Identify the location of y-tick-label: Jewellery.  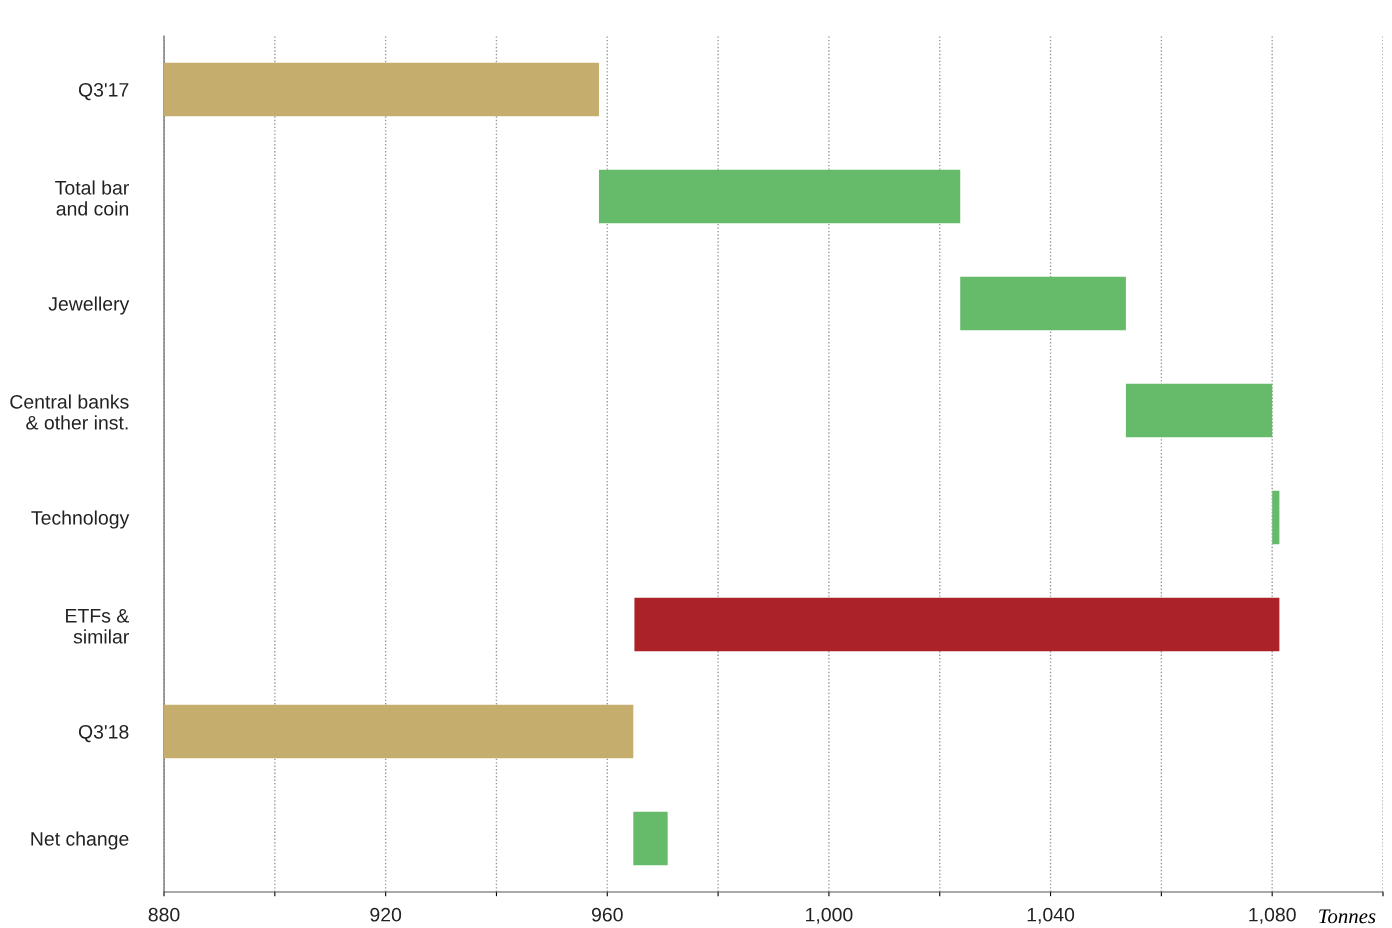
(89, 305).